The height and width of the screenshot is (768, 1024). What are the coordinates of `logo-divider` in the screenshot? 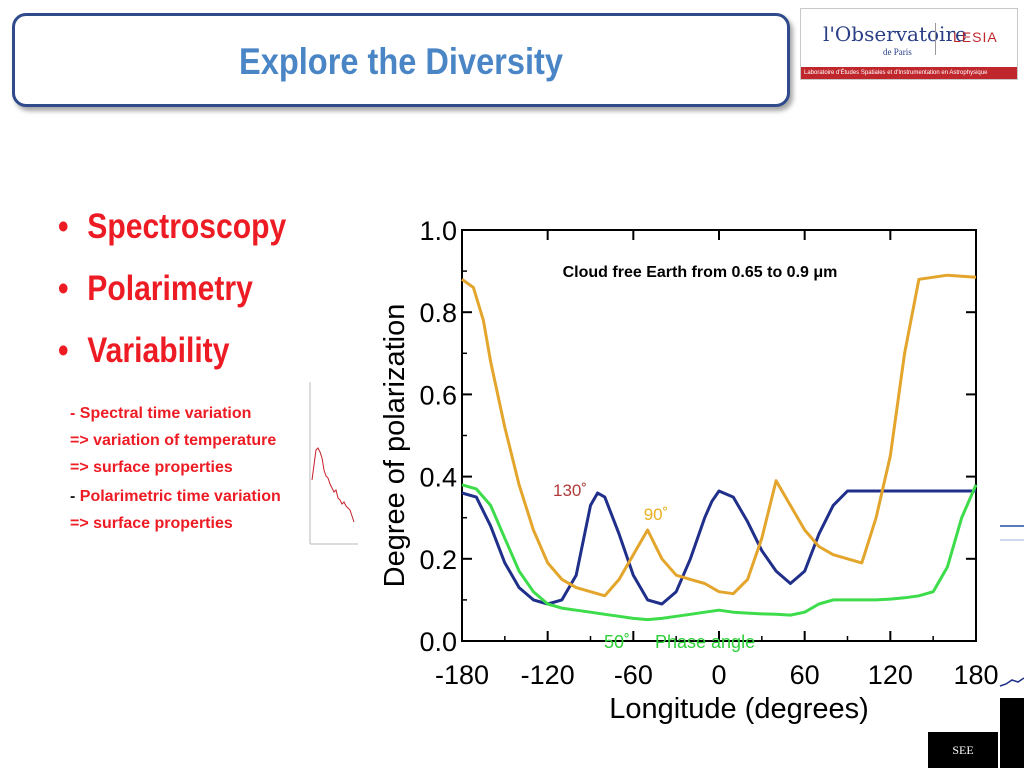 It's located at (935, 39).